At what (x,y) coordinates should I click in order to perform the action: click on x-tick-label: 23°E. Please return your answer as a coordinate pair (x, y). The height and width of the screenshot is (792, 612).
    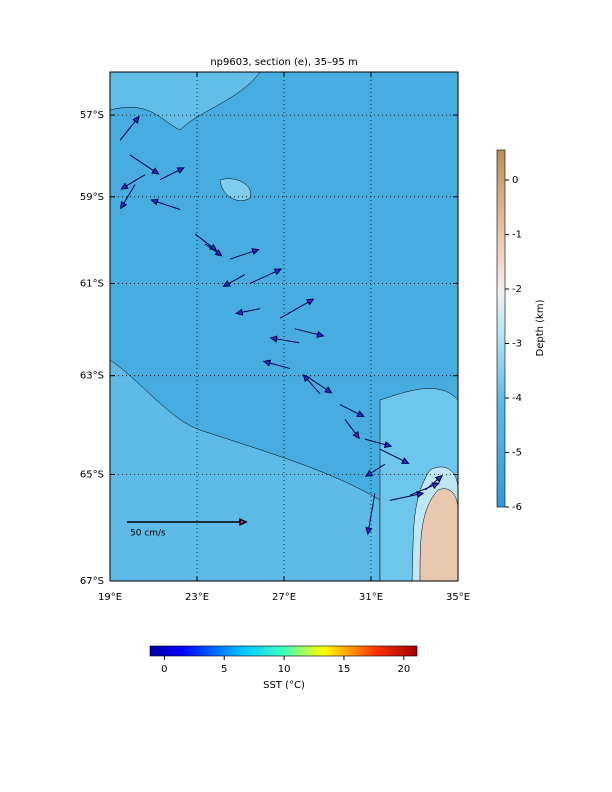
    Looking at the image, I should click on (197, 597).